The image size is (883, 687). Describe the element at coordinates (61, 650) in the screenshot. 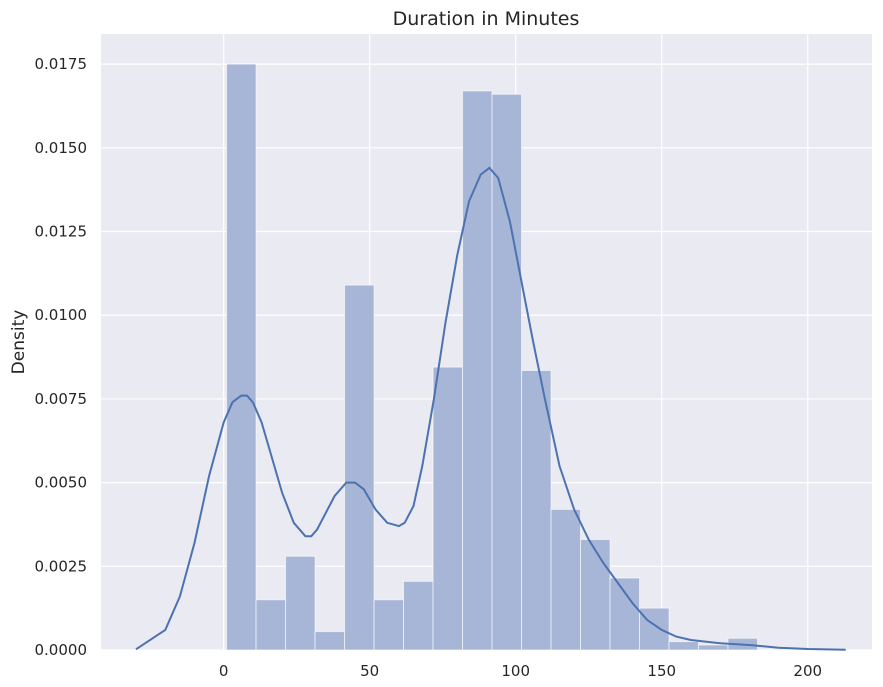

I see `y-tick-label: 0.0000` at that location.